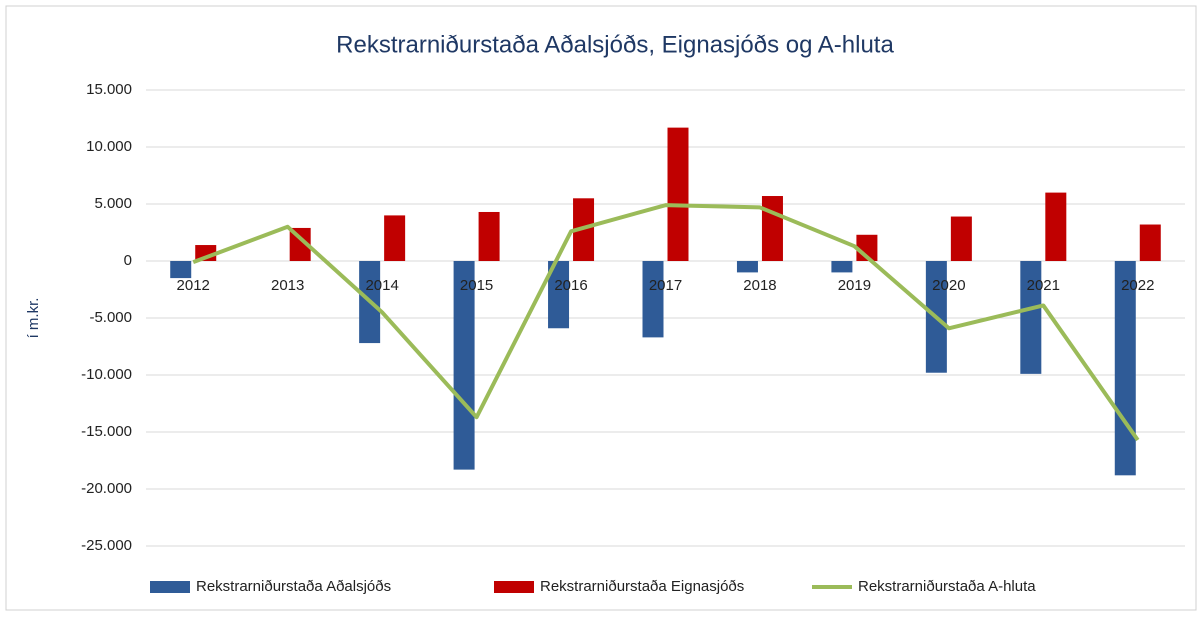 This screenshot has width=1203, height=620. I want to click on x-tick-label: 2013, so click(287, 285).